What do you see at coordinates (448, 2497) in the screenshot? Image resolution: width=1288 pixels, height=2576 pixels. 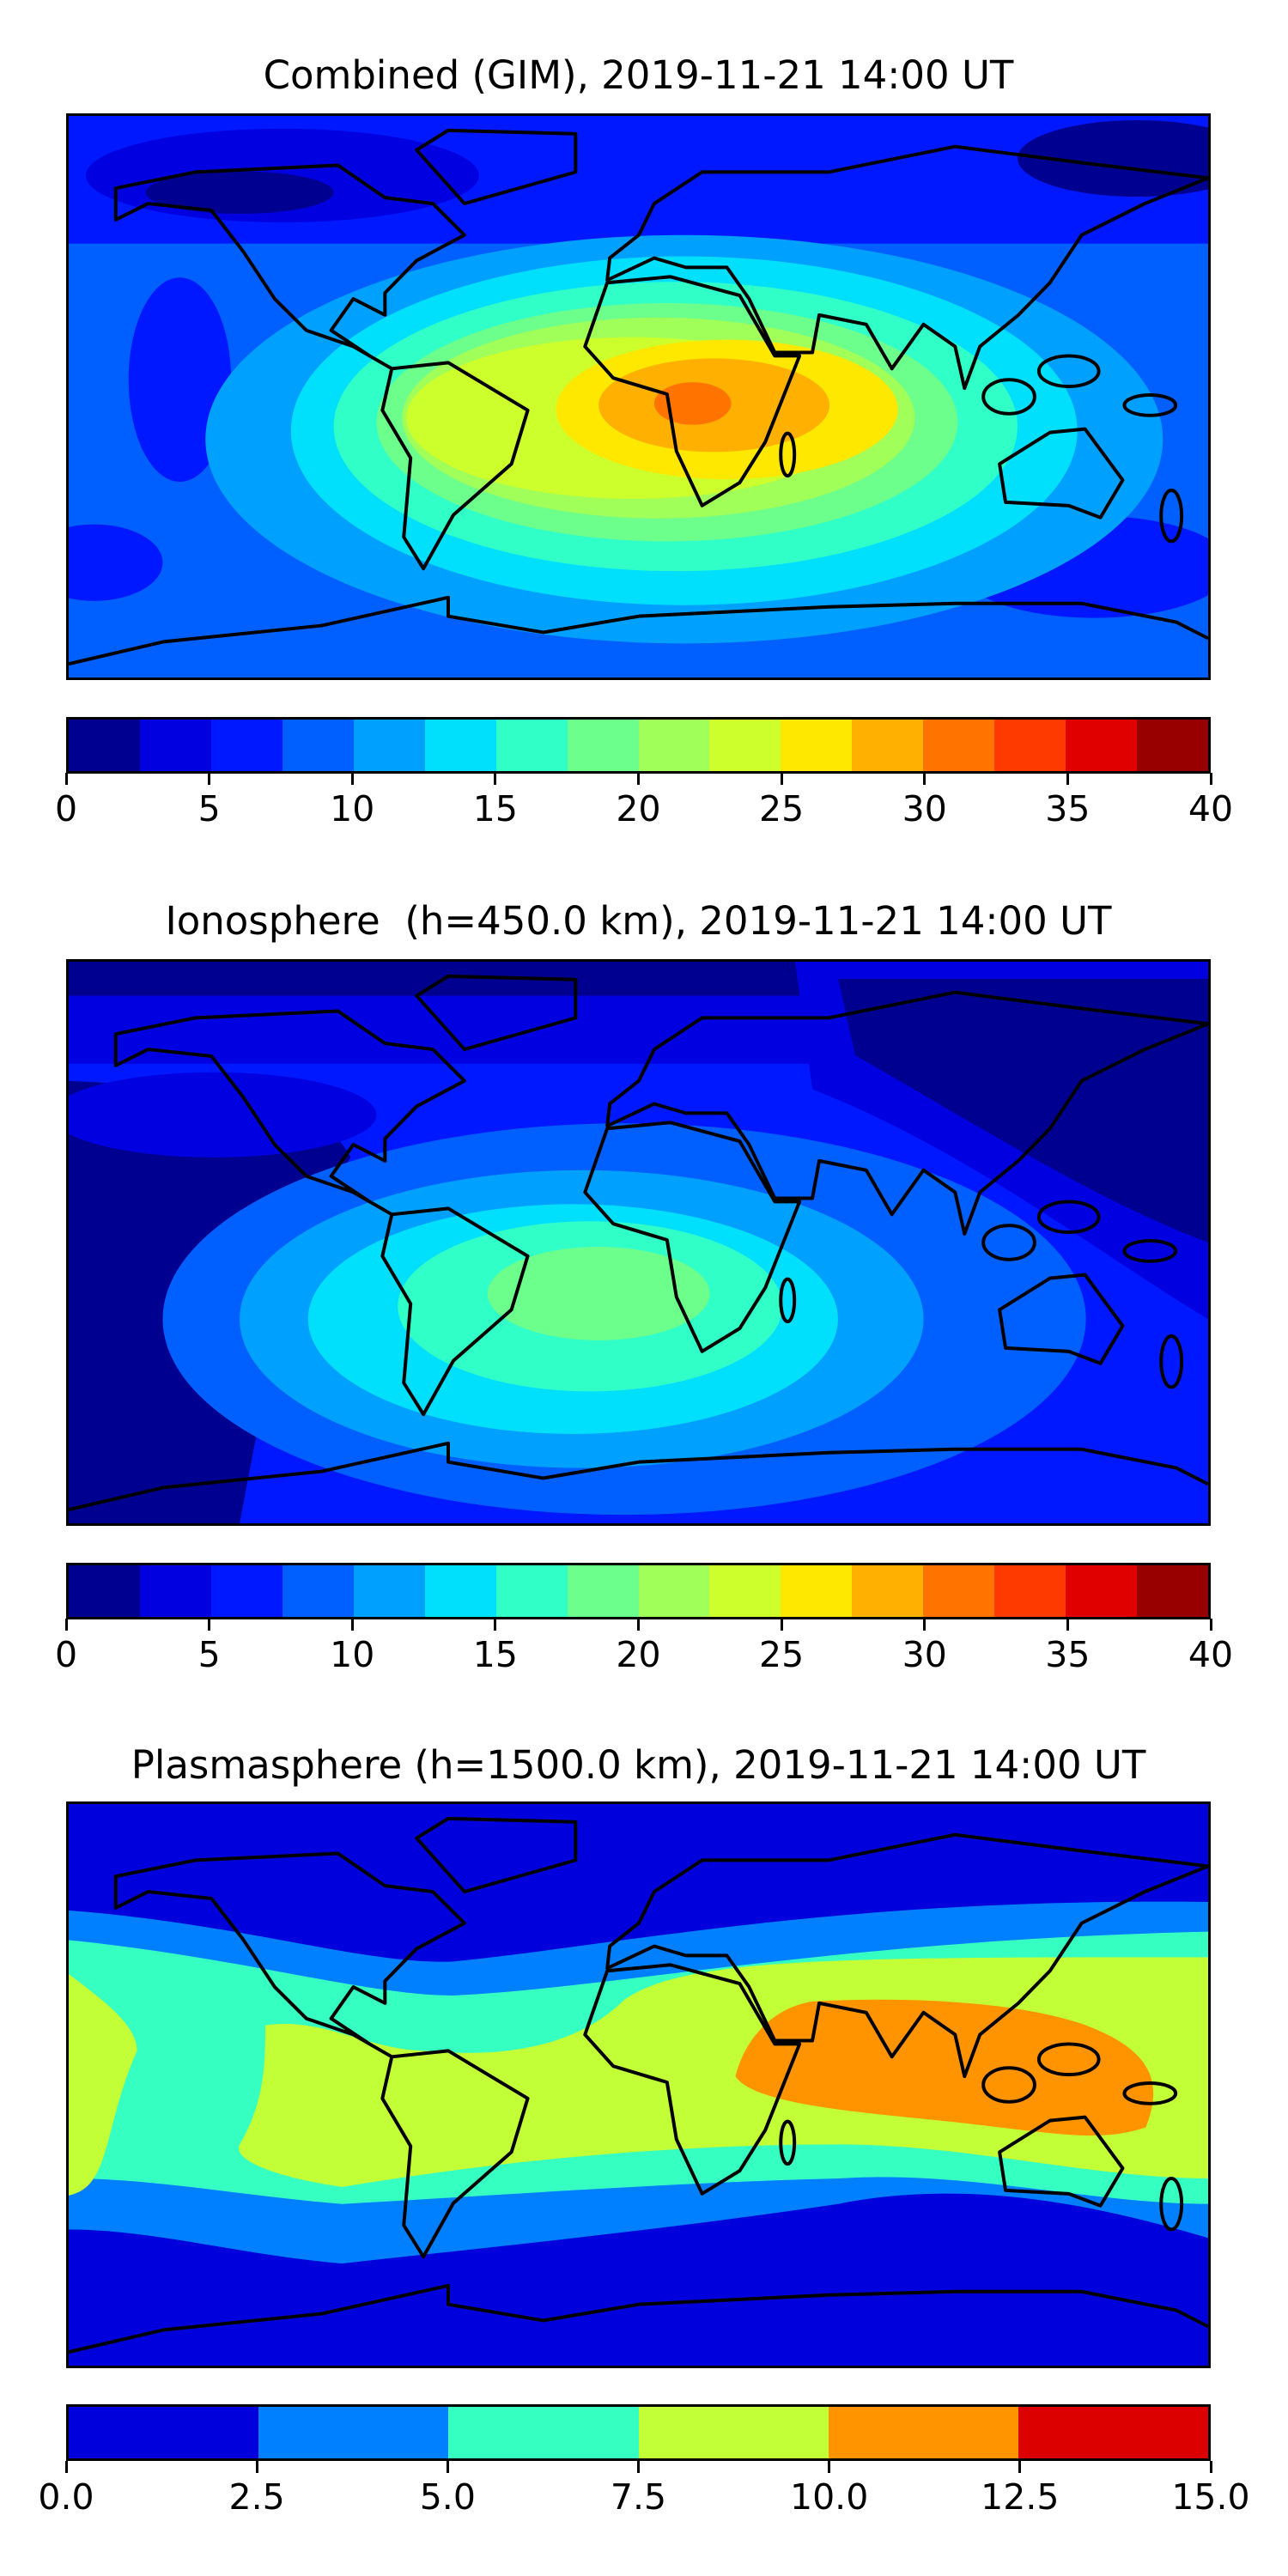 I see `colorbar-tick-label: 5.0` at bounding box center [448, 2497].